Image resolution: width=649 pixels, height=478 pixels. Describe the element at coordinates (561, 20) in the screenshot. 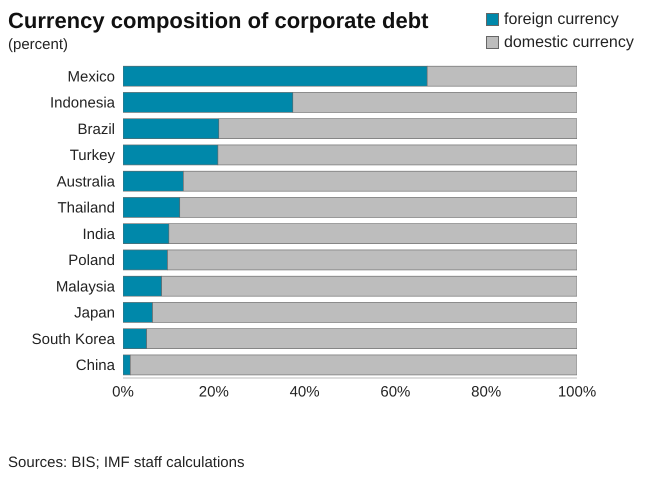

I see `legend-label: foreign currency` at that location.